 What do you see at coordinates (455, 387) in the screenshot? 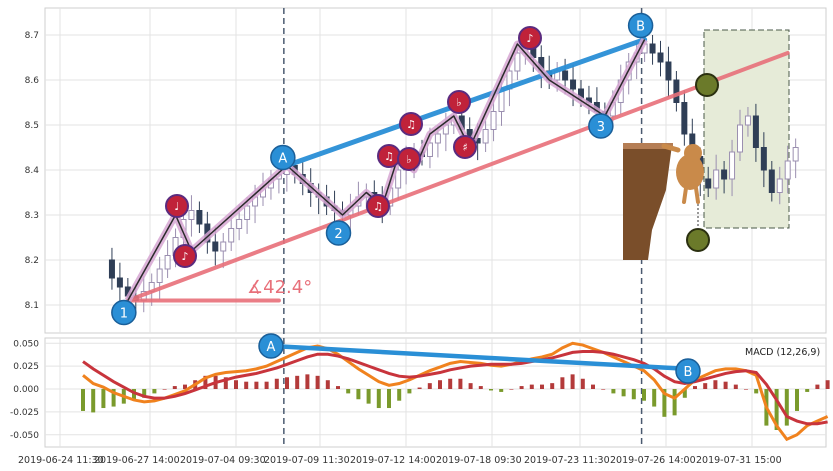
I see `macd-dea-line` at bounding box center [455, 387].